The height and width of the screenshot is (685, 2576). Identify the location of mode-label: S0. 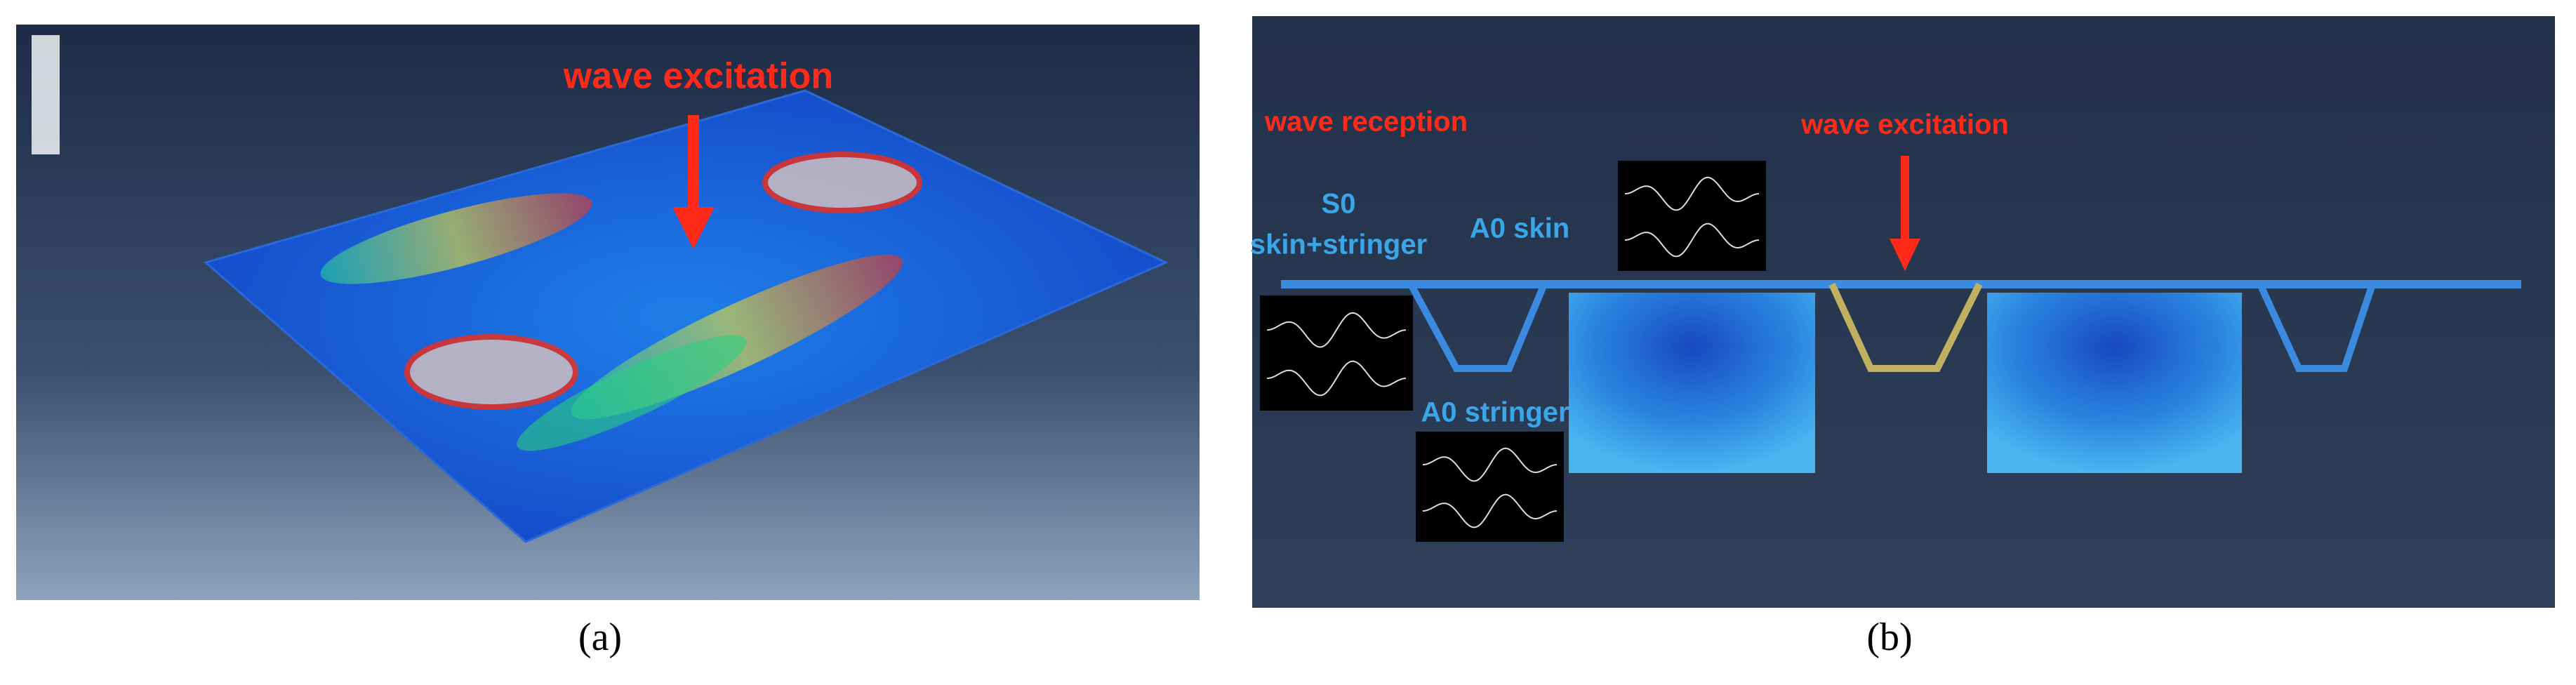
(1339, 205).